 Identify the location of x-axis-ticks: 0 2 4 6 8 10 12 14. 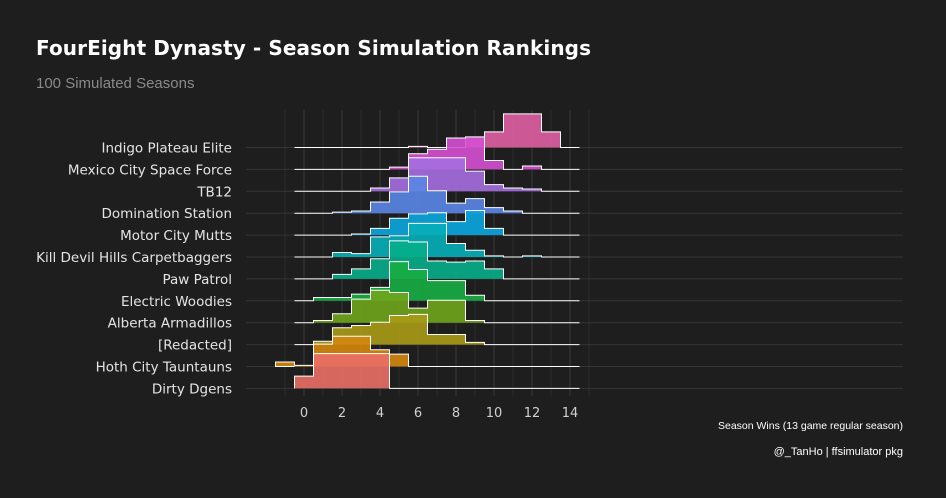
(439, 413).